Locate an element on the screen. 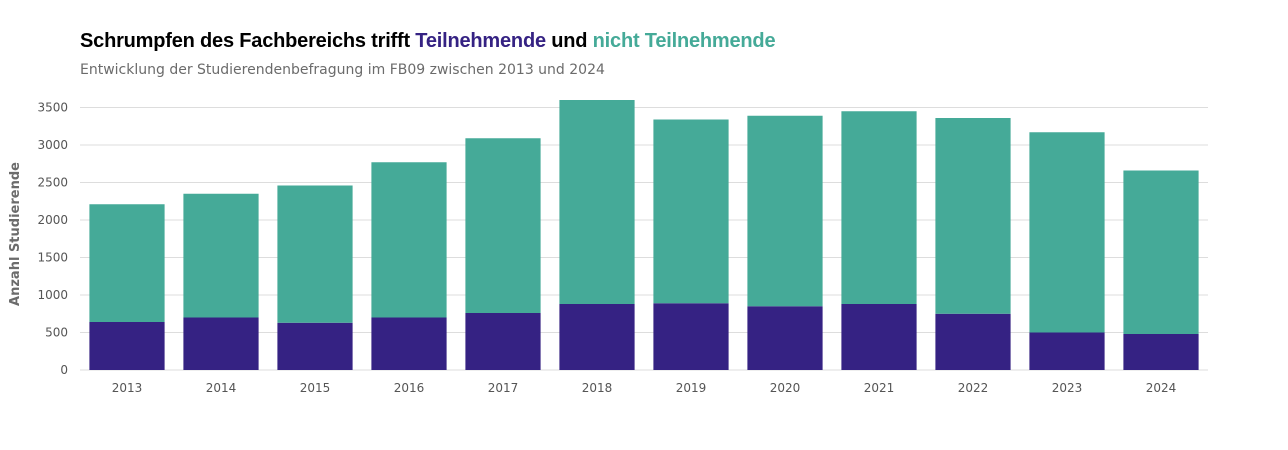  bar-nicht-teilnehmende-2013 is located at coordinates (127, 263).